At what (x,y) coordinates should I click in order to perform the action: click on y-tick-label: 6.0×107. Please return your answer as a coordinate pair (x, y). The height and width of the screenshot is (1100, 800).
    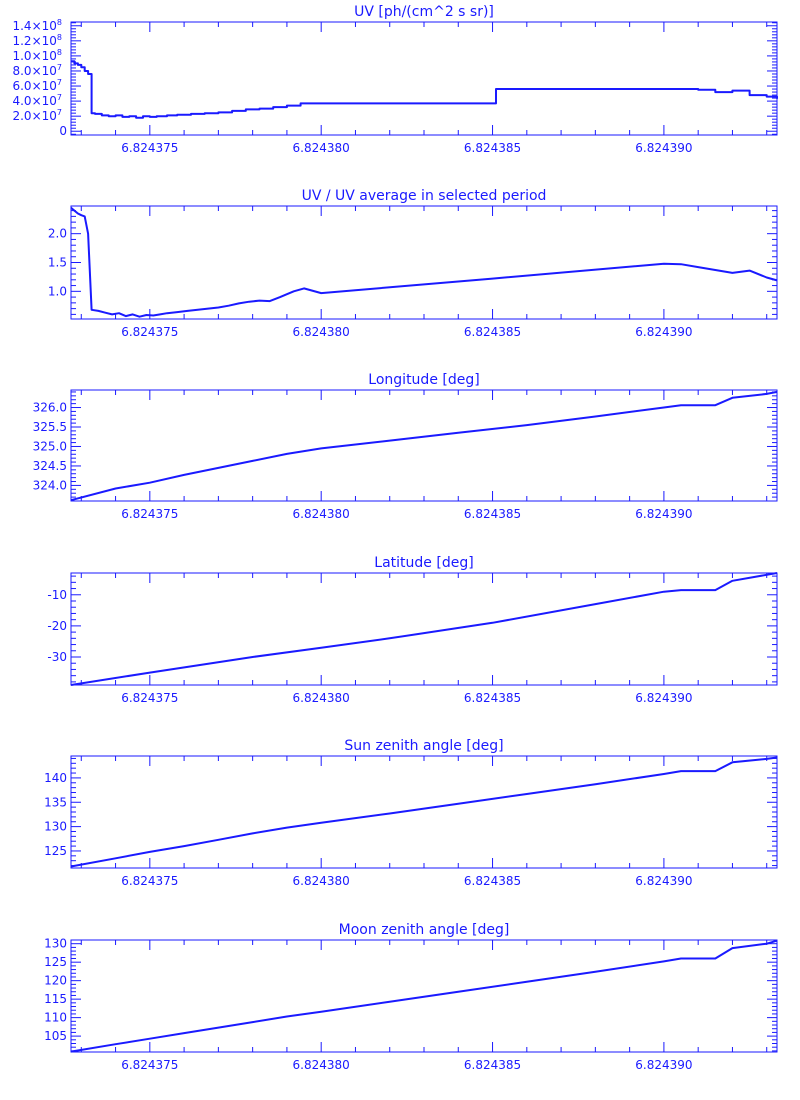
    Looking at the image, I should click on (37, 85).